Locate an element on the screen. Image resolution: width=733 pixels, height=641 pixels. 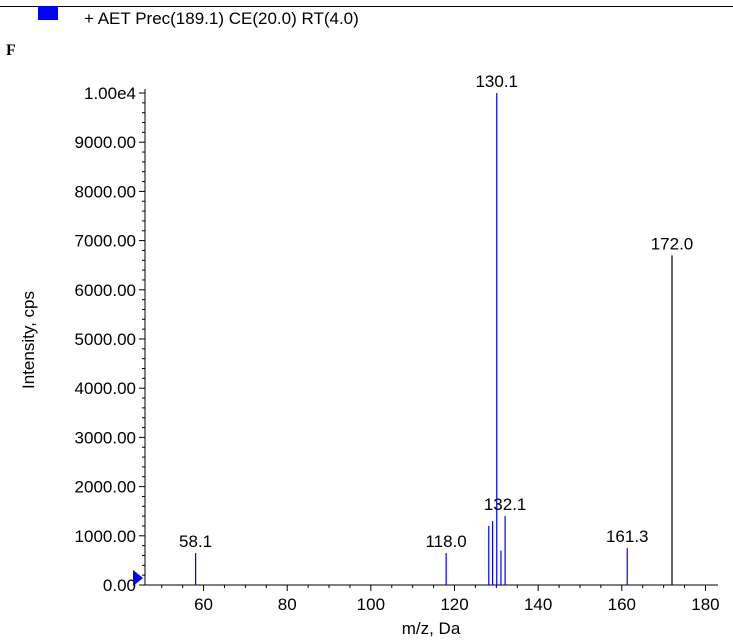
y-tick-label: 9000.00 is located at coordinates (105, 142).